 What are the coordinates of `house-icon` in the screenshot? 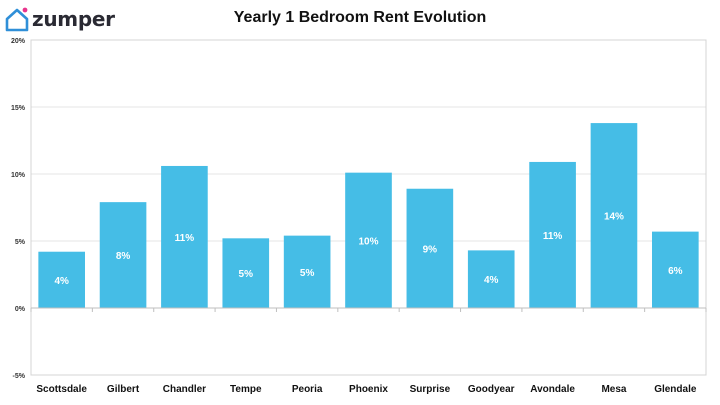 It's located at (17, 19).